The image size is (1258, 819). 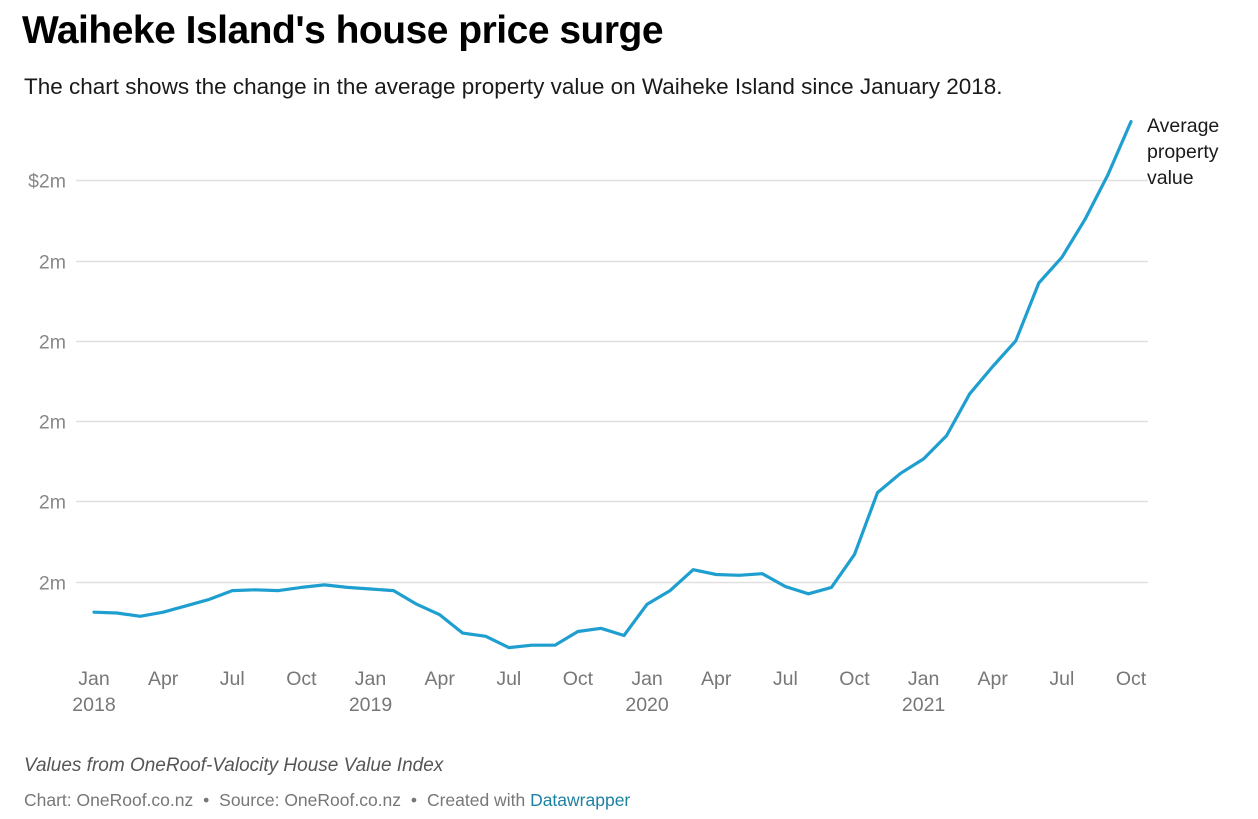 I want to click on chart-title: Waiheke Island's house price surge, so click(x=343, y=30).